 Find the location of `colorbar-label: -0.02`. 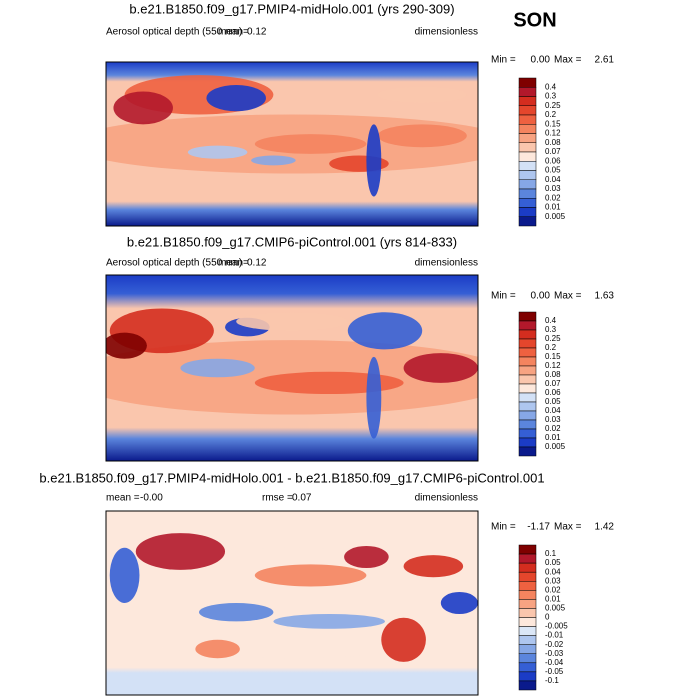

colorbar-label: -0.02 is located at coordinates (554, 644).